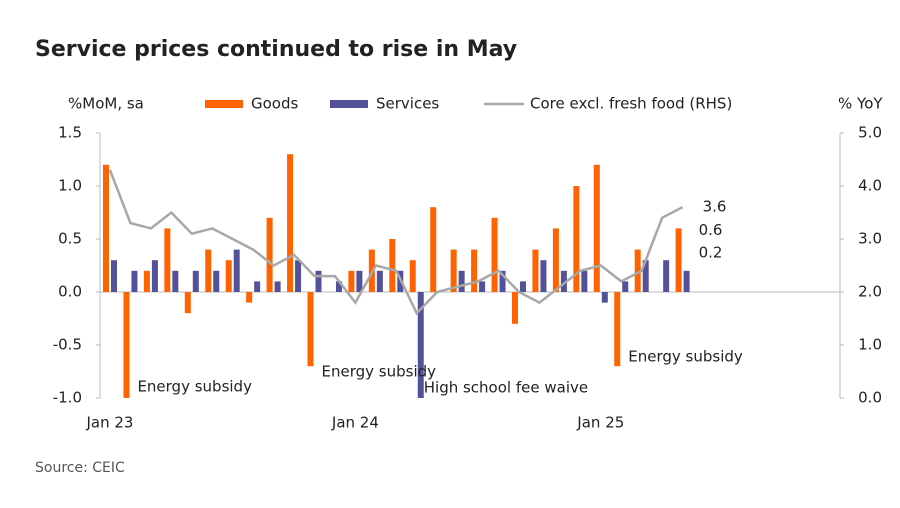  Describe the element at coordinates (870, 292) in the screenshot. I see `y2-tick-label: 2.0` at that location.